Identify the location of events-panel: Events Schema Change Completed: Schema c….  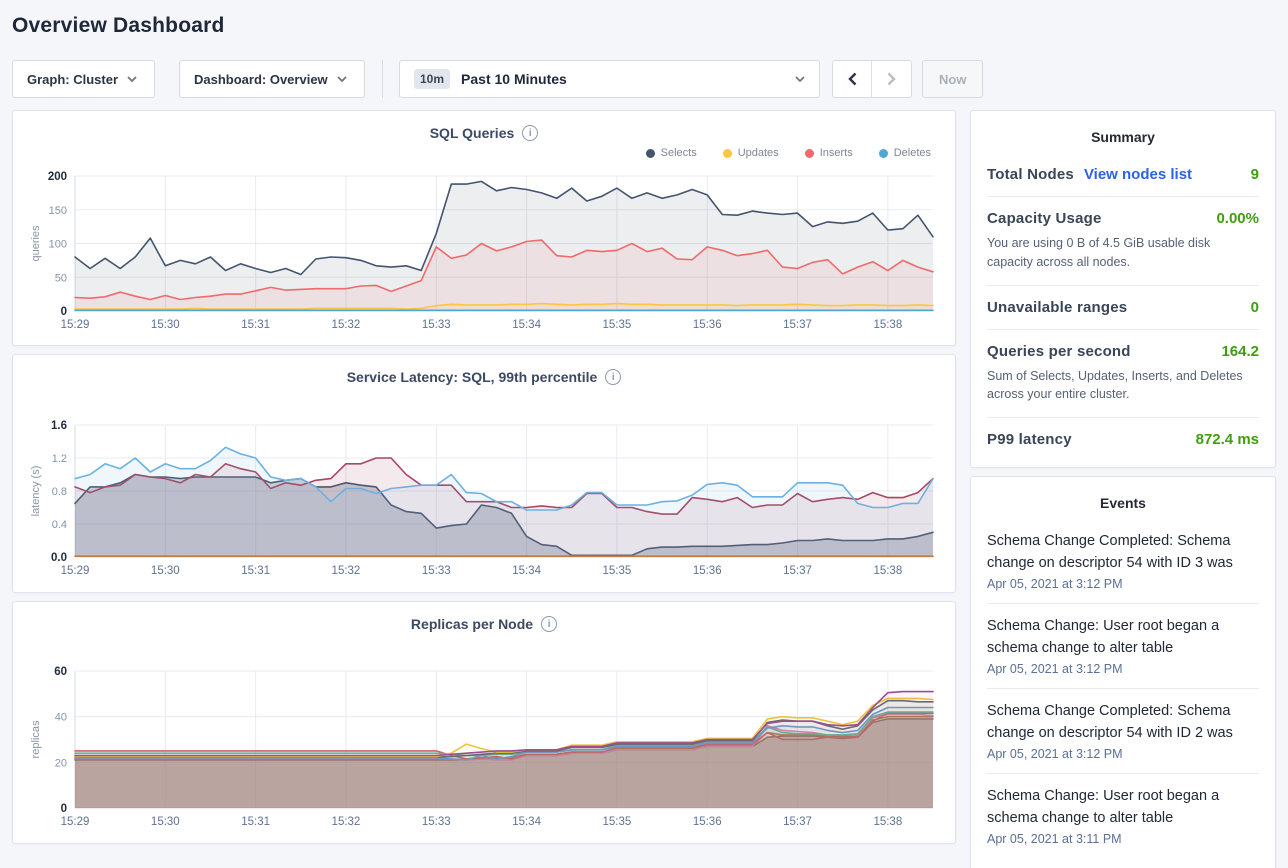
(1123, 672).